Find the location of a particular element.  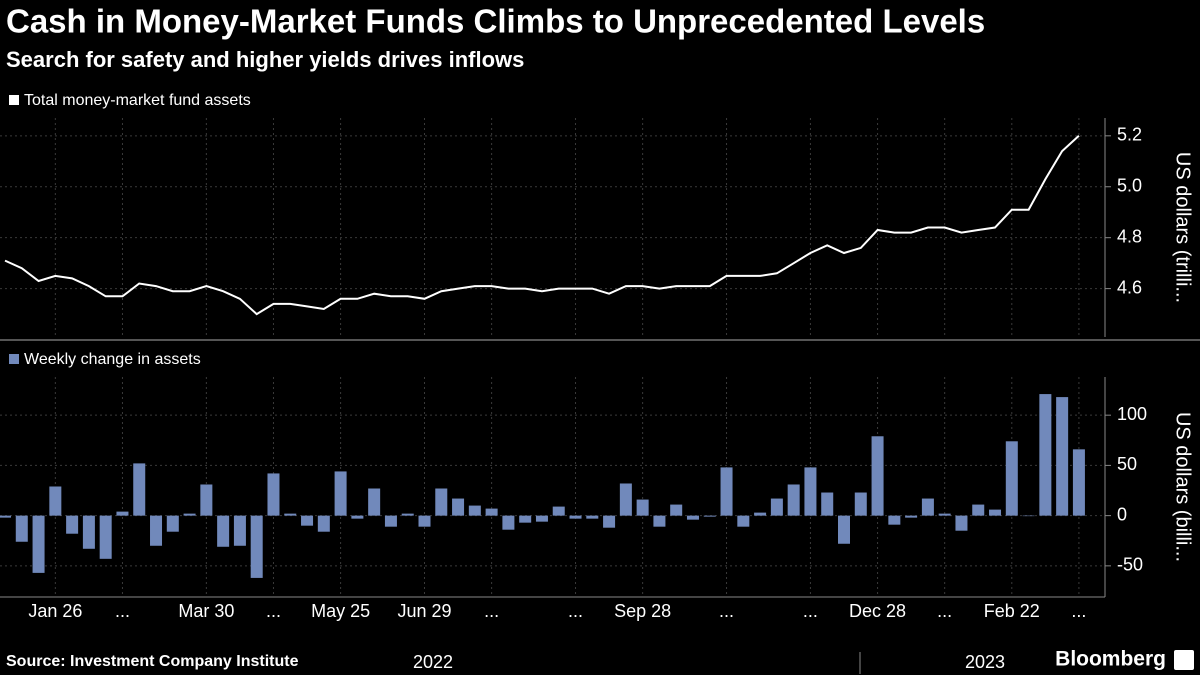

x-tick-label: Jan 26 is located at coordinates (55, 611).